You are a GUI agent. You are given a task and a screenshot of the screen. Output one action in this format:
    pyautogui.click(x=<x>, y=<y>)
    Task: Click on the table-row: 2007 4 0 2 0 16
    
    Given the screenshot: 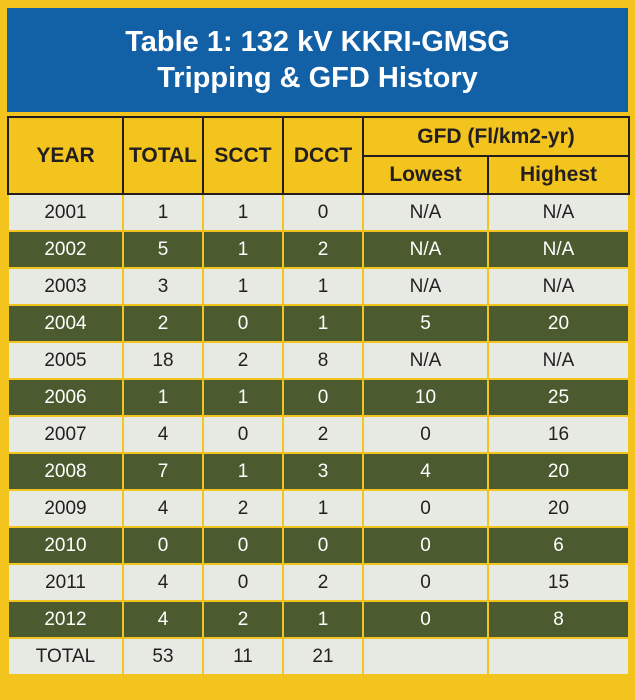 What is the action you would take?
    pyautogui.click(x=318, y=434)
    